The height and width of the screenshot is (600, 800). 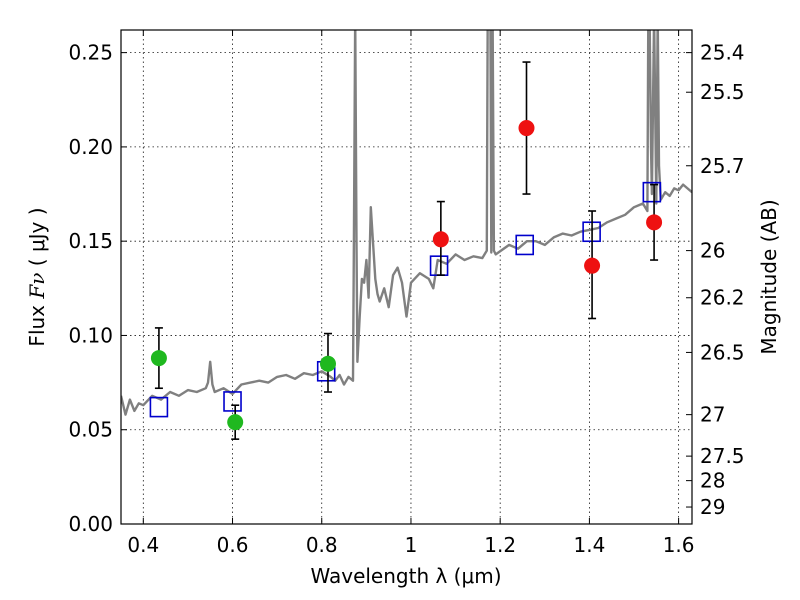 What do you see at coordinates (143, 545) in the screenshot?
I see `x-tick-label: 0.4` at bounding box center [143, 545].